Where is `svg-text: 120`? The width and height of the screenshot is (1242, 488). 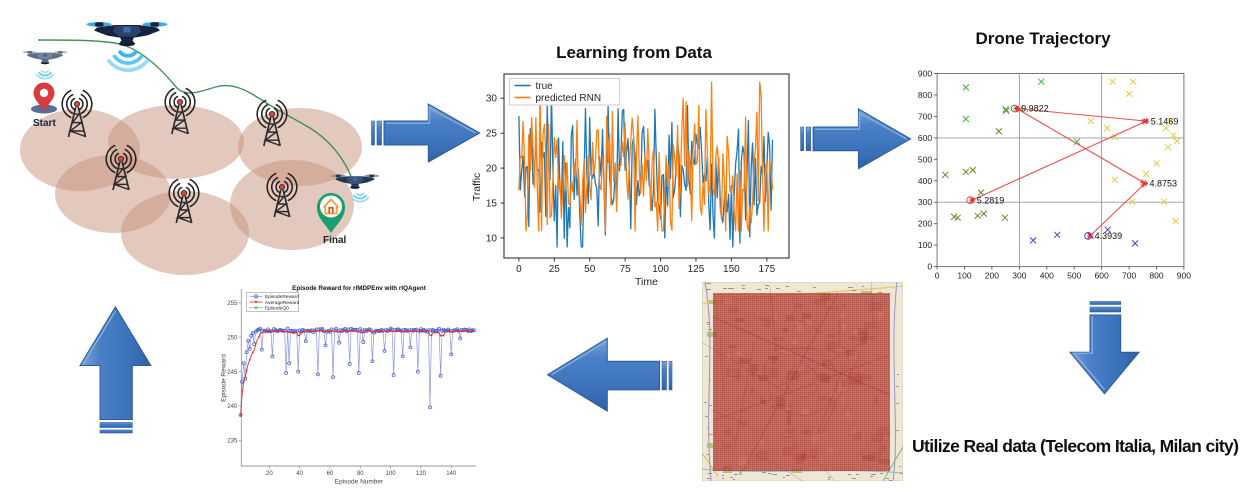
svg-text: 120 is located at coordinates (421, 474).